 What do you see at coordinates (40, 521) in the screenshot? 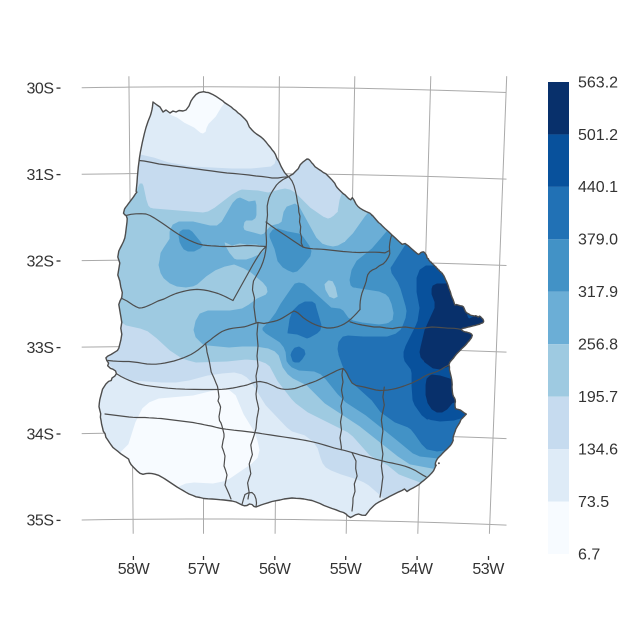
I see `svg-text: 35S` at bounding box center [40, 521].